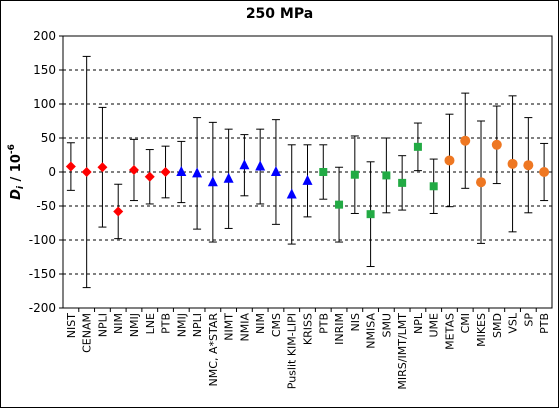 The height and width of the screenshot is (408, 559). What do you see at coordinates (339, 329) in the screenshot?
I see `x-tick-label: INRIM` at bounding box center [339, 329].